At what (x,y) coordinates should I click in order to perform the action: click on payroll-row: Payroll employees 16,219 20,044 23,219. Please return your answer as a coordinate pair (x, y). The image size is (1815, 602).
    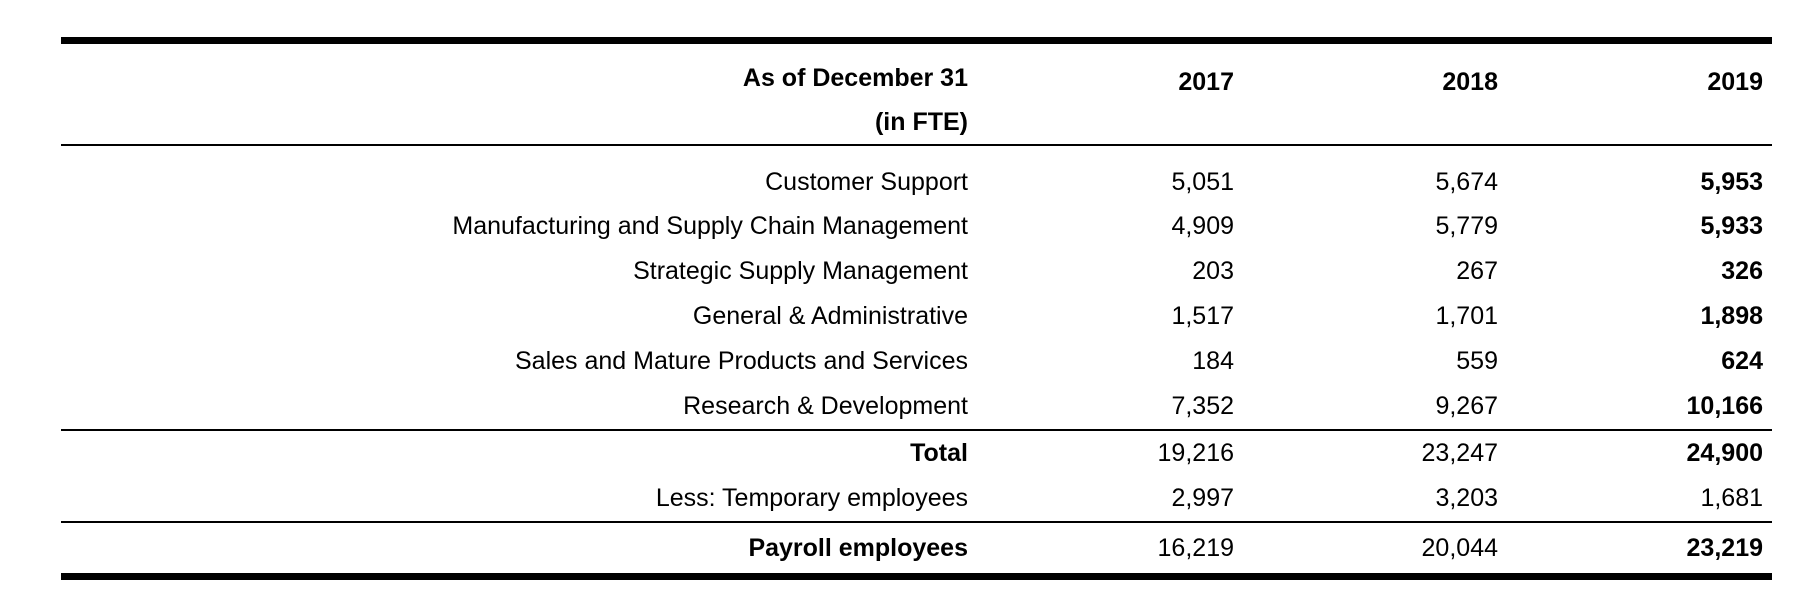
    Looking at the image, I should click on (916, 549).